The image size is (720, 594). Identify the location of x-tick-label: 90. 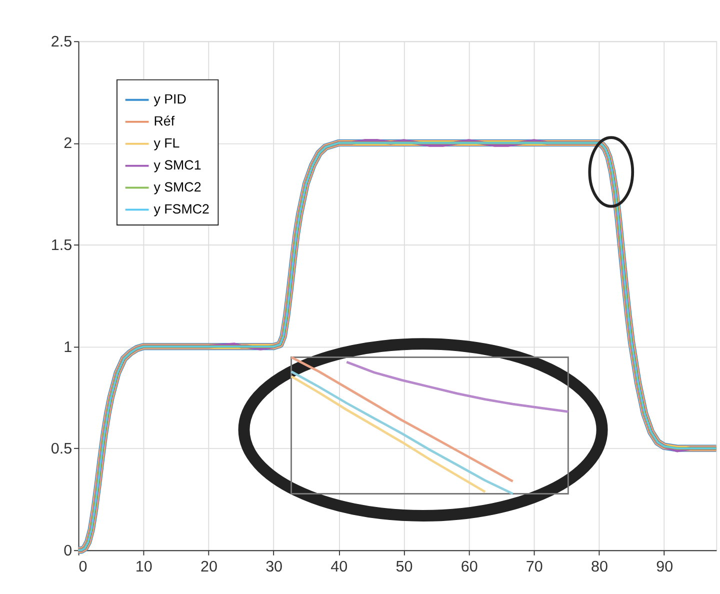
(665, 567).